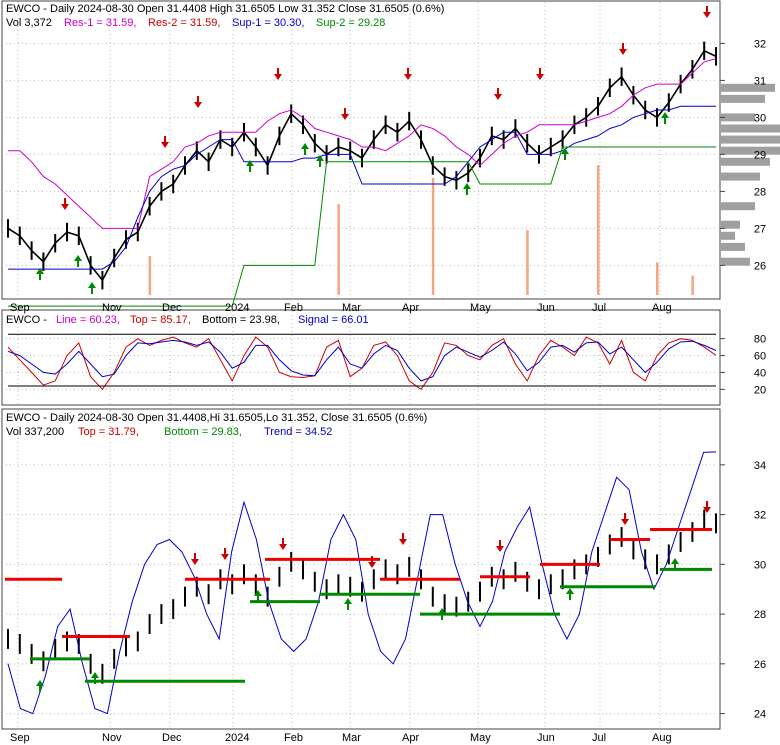 The width and height of the screenshot is (780, 745). Describe the element at coordinates (108, 432) in the screenshot. I see `trend-header-top: Top = 31.79,` at that location.